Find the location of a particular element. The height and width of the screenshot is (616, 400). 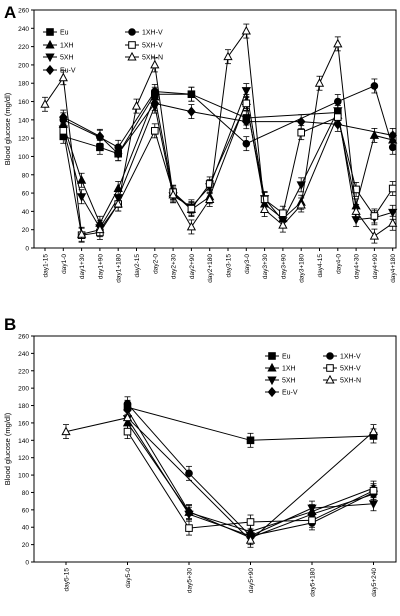

x-tick-label: day2+180 is located at coordinates (210, 268).